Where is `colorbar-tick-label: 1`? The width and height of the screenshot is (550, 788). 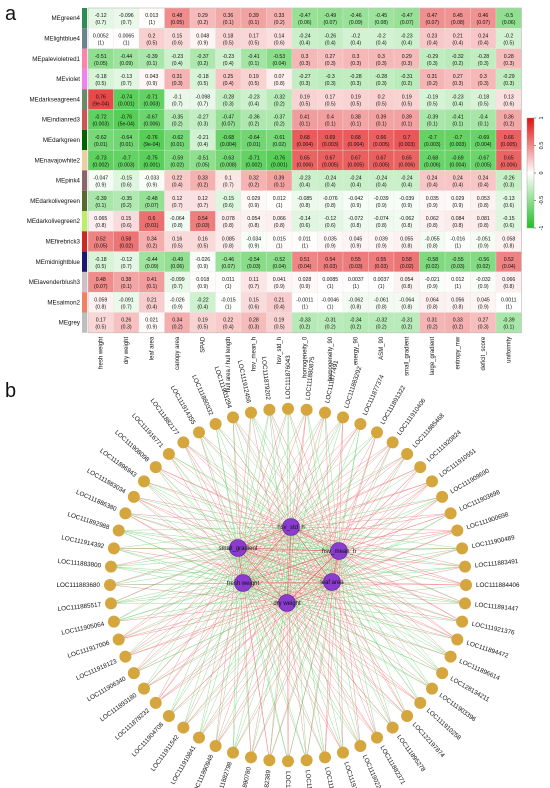 colorbar-tick-label: 1 is located at coordinates (542, 117).